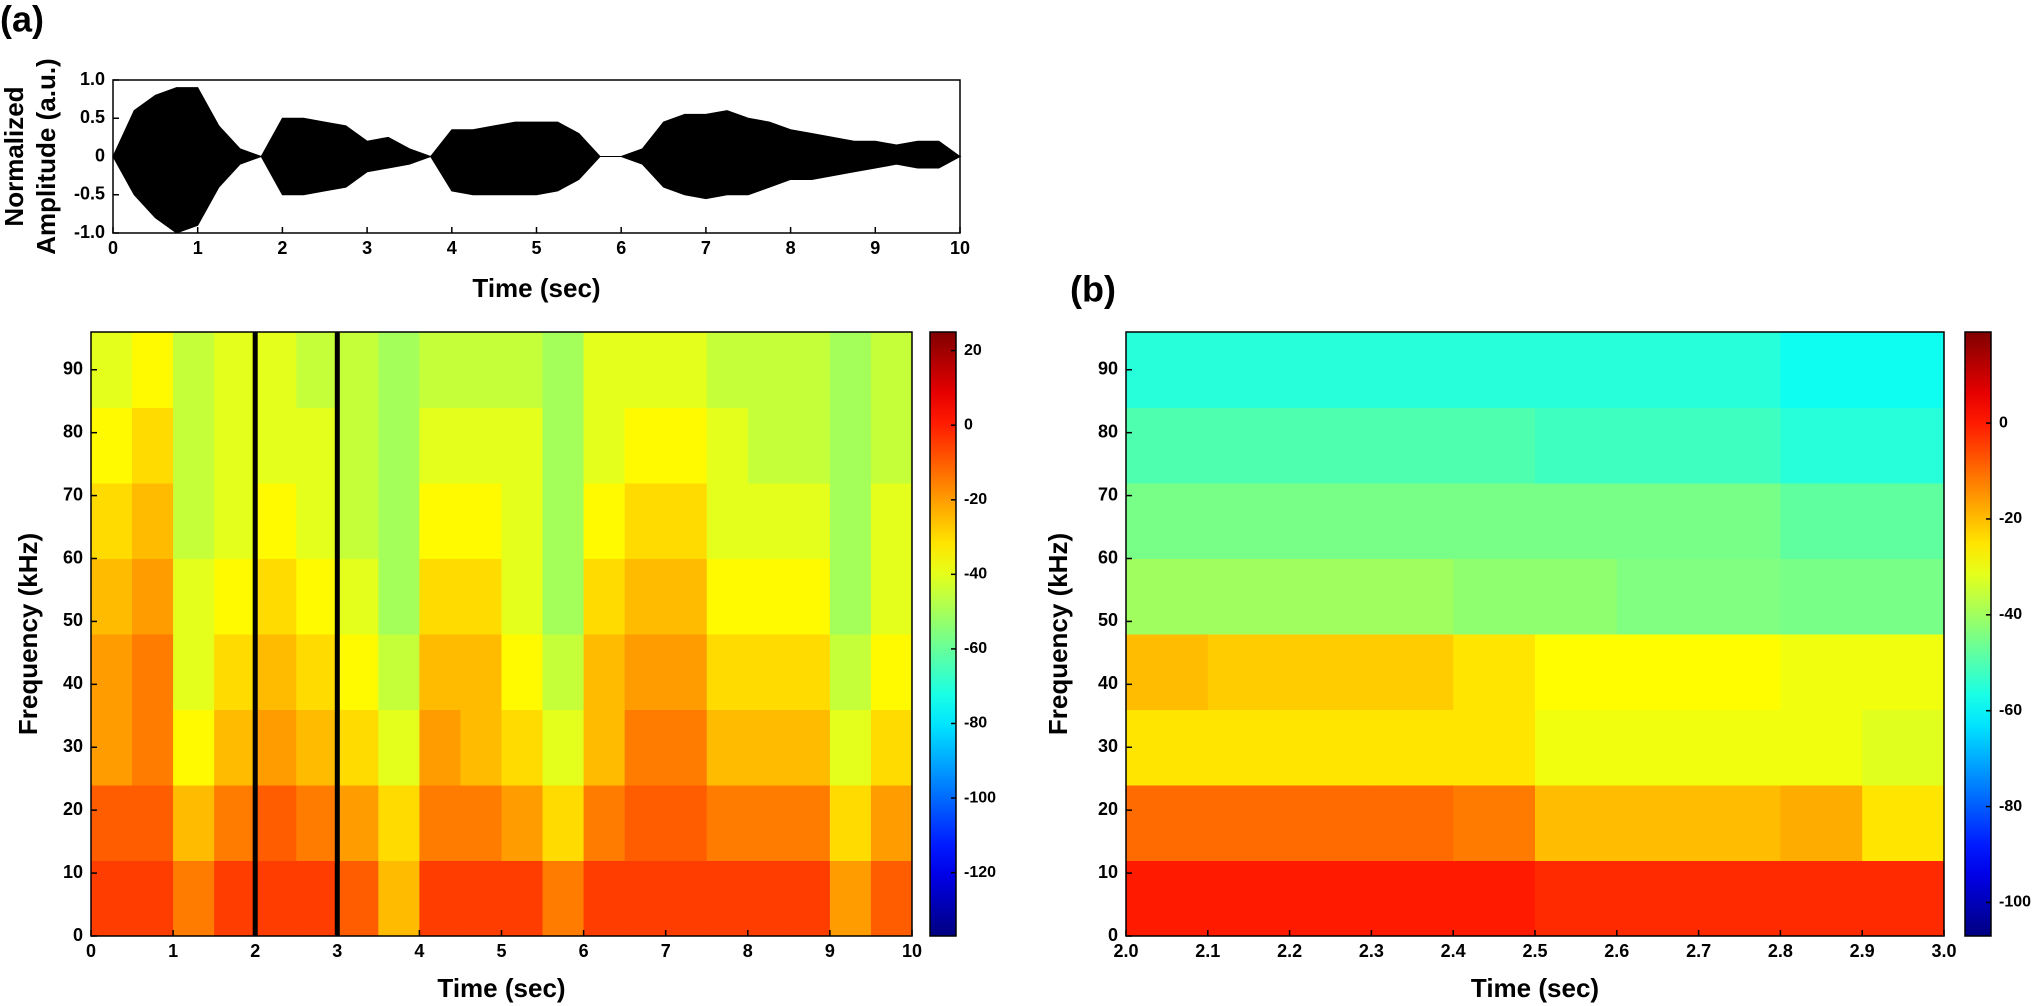  What do you see at coordinates (1371, 951) in the screenshot?
I see `x-tick-label: 2.3` at bounding box center [1371, 951].